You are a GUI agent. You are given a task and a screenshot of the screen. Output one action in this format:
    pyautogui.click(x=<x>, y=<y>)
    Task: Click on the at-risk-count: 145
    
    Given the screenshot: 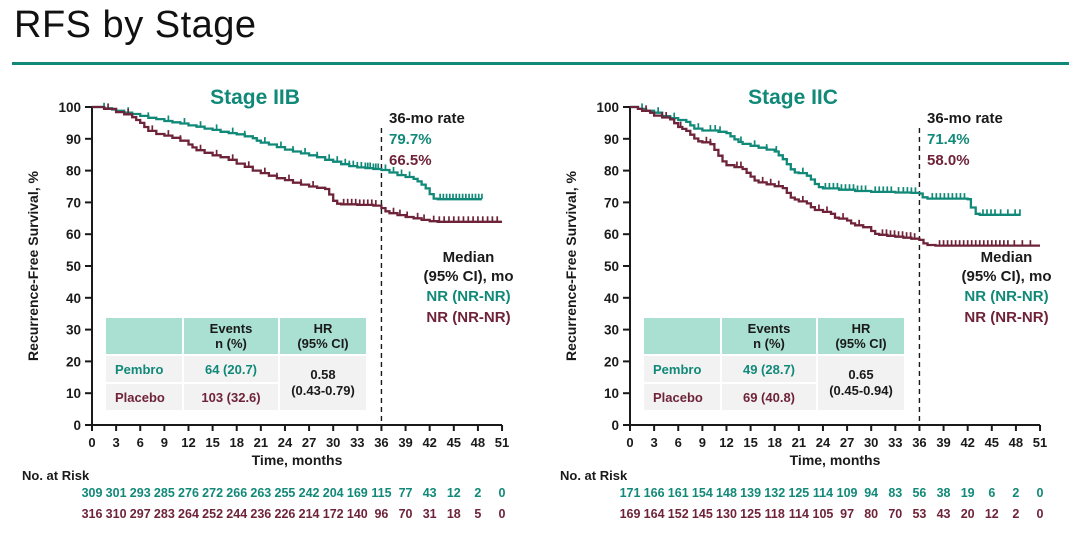 What is the action you would take?
    pyautogui.click(x=702, y=514)
    